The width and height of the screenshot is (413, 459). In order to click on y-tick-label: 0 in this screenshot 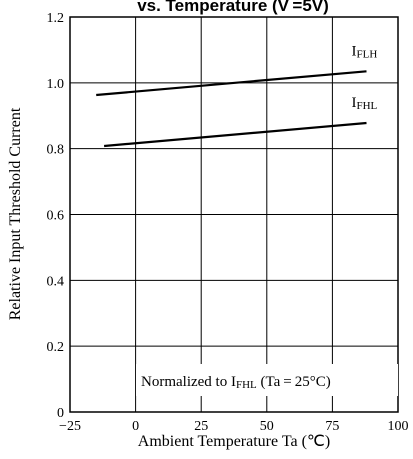, I will do `click(60, 413)`.